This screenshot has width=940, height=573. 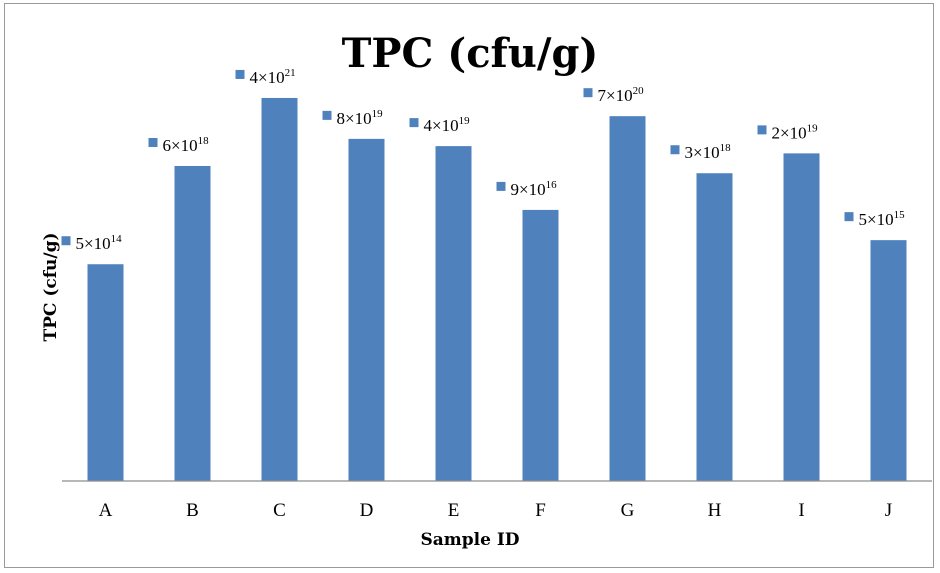 What do you see at coordinates (496, 510) in the screenshot?
I see `x-tick-labels-group: A B C D E F G H I J` at bounding box center [496, 510].